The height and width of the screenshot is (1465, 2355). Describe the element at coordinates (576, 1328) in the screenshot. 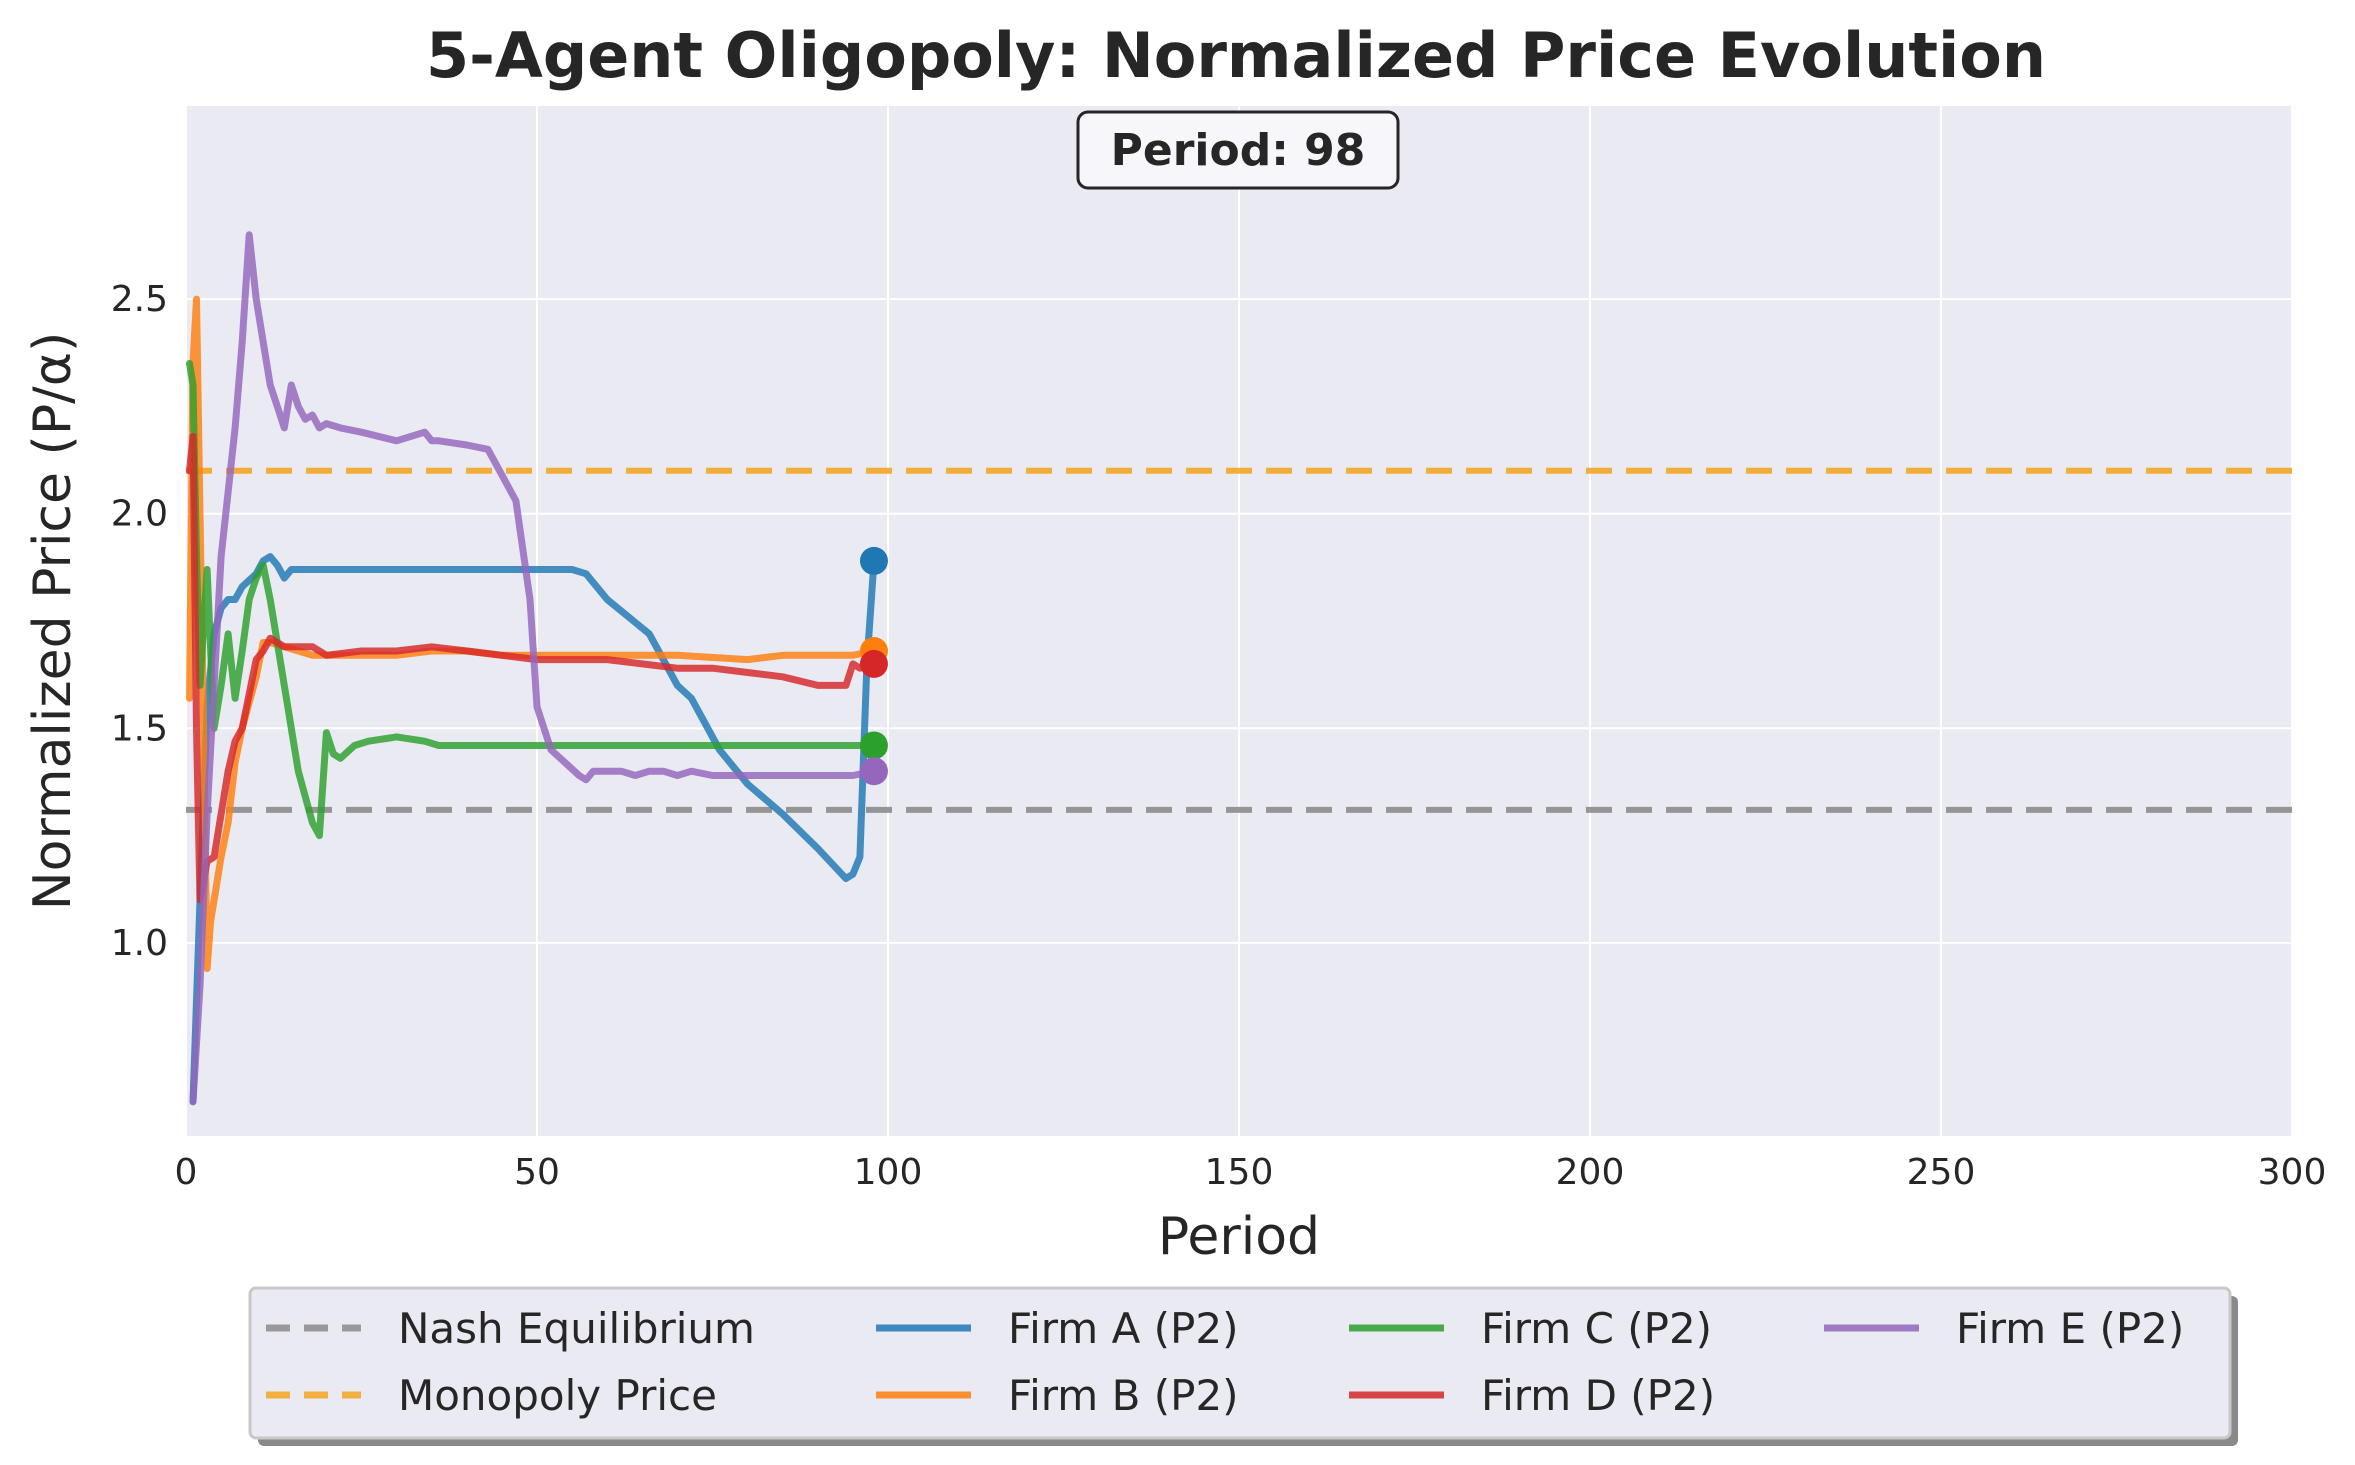

I see `legend-label-nash-equilibrium: Nash Equilibrium` at that location.